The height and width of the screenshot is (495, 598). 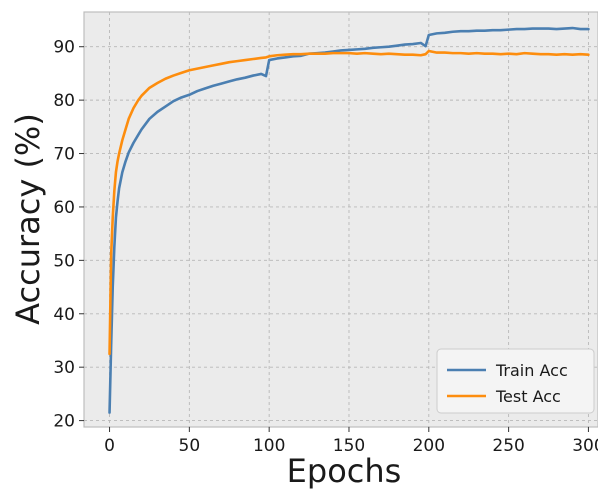 What do you see at coordinates (344, 471) in the screenshot?
I see `x-axis-label: Epochs` at bounding box center [344, 471].